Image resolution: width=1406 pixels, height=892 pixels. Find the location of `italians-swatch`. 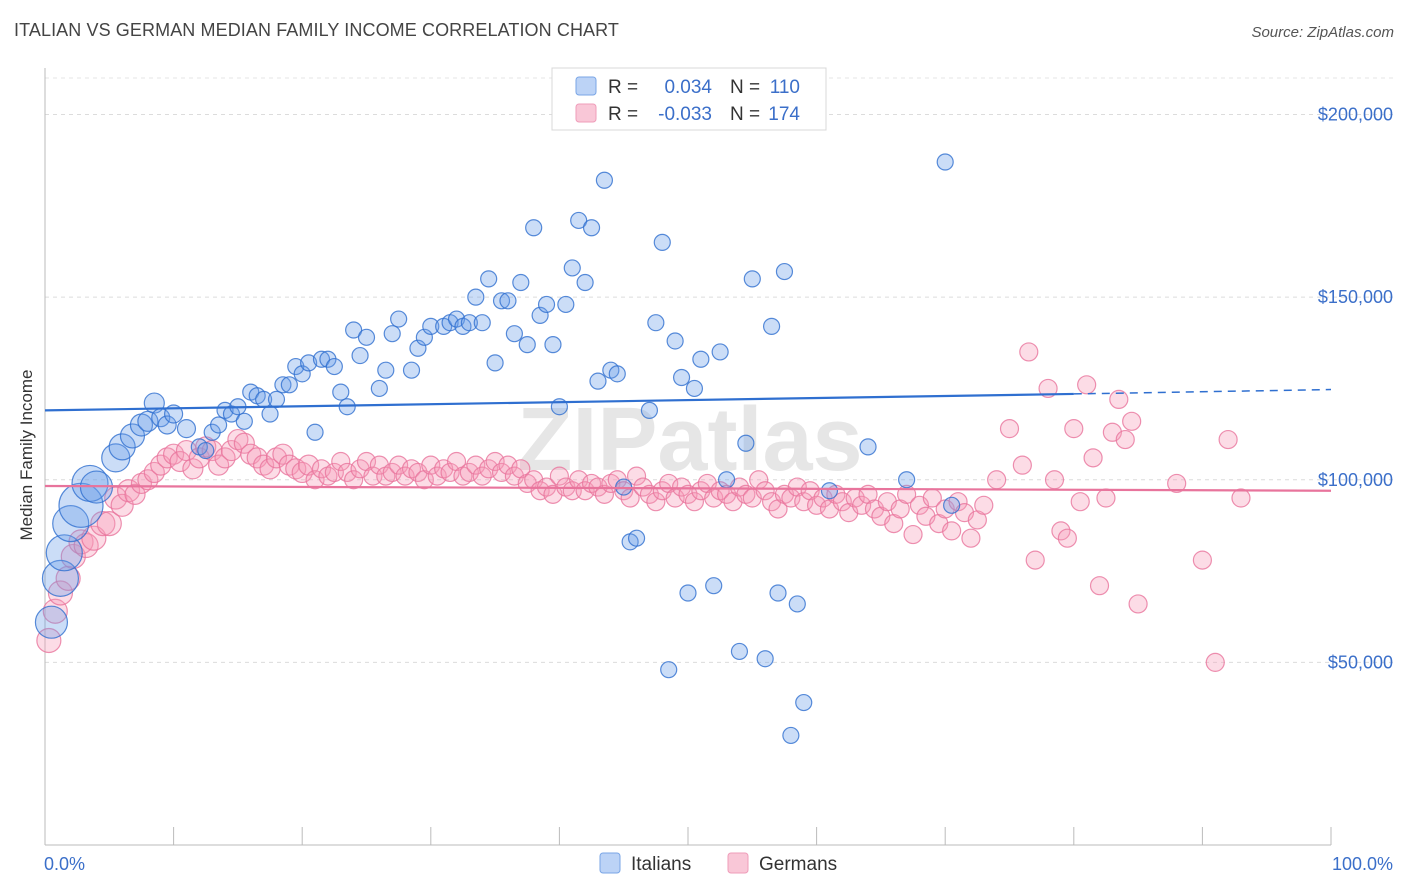

italians-swatch is located at coordinates (586, 86).